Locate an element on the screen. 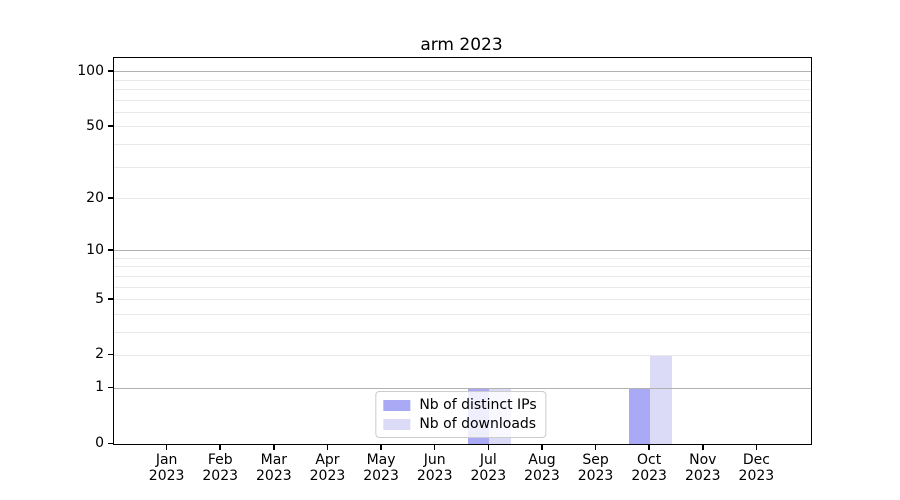  legend-item-downloads: Nb of downloads is located at coordinates (459, 424).